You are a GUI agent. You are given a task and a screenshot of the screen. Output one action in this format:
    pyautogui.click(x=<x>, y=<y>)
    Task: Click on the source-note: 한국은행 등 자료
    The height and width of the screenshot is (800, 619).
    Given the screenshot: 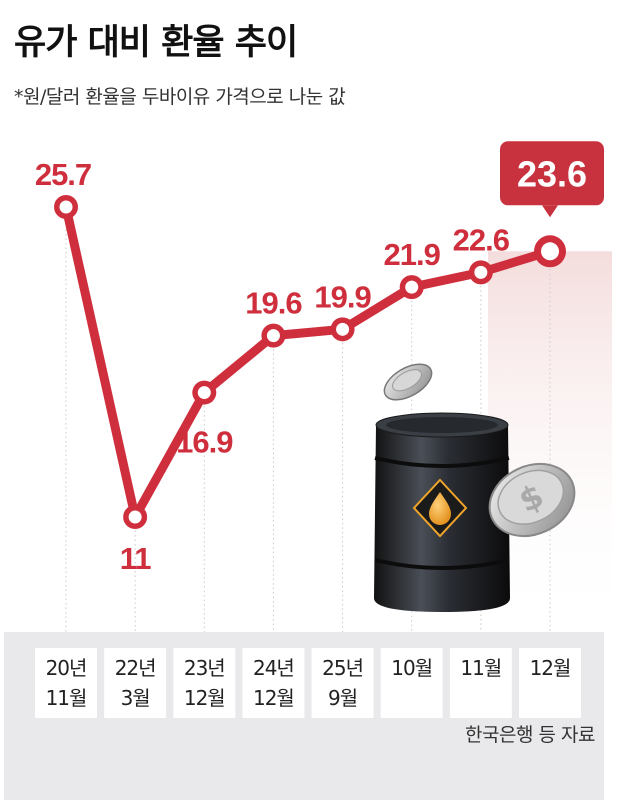 What is the action you would take?
    pyautogui.click(x=530, y=735)
    